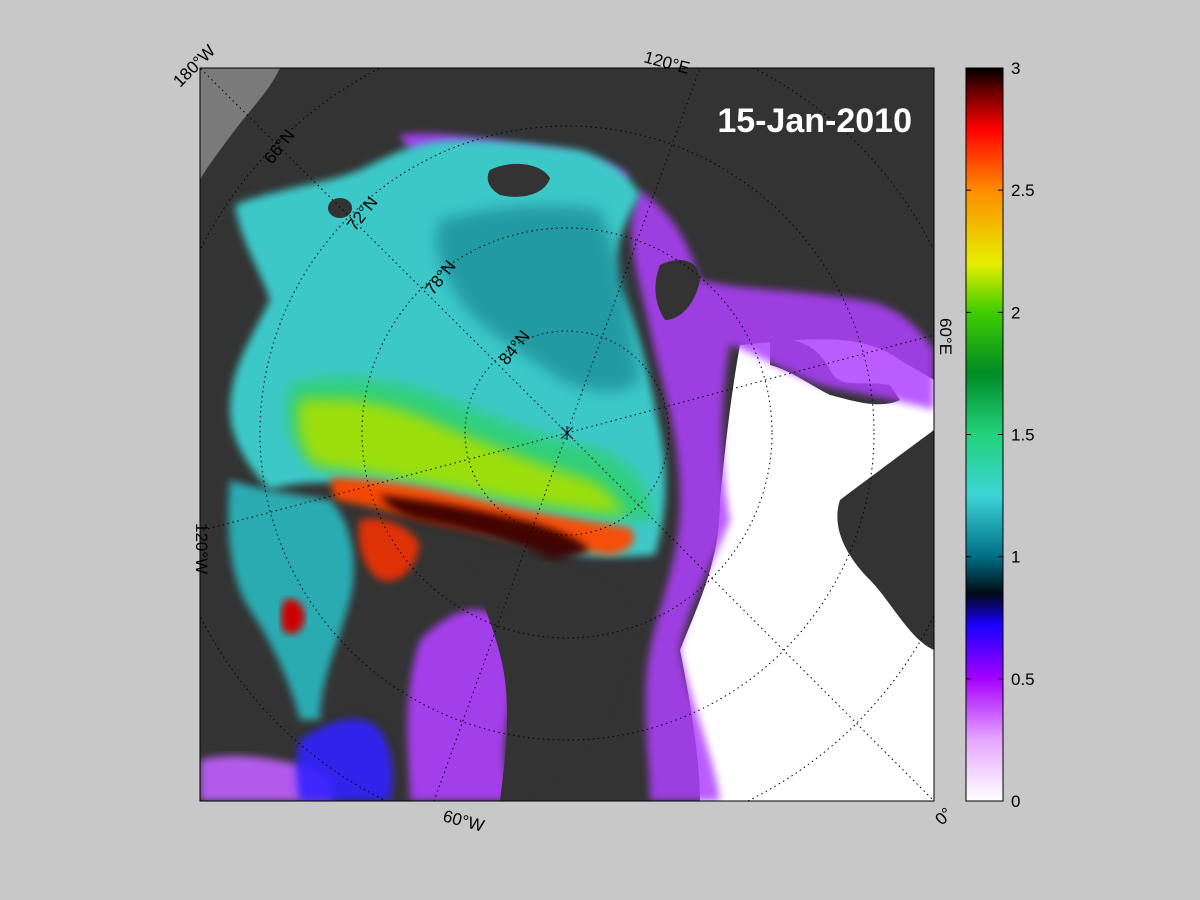 Image resolution: width=1200 pixels, height=900 pixels. I want to click on colorbar-tick-label: 0, so click(1015, 801).